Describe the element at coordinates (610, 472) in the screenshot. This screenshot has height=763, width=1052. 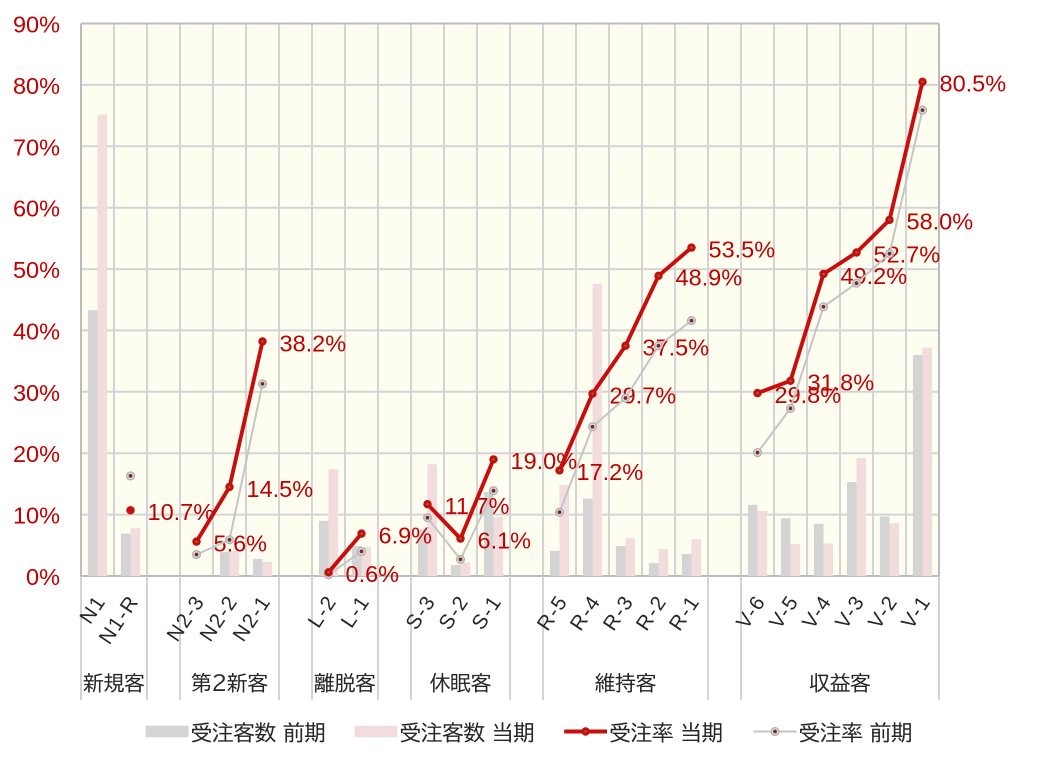
I see `svg-text: 17.2%` at that location.